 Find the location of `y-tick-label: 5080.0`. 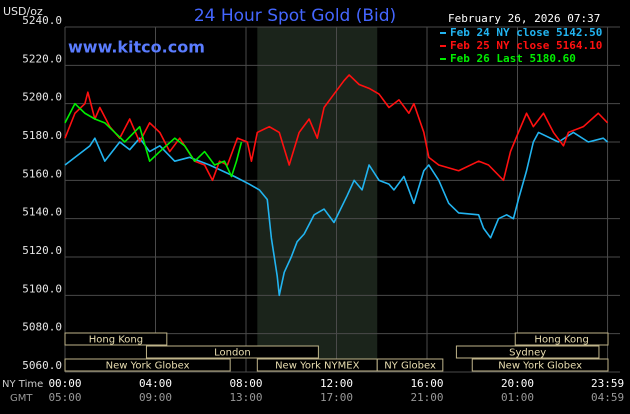

y-tick-label: 5080.0 is located at coordinates (42, 327).